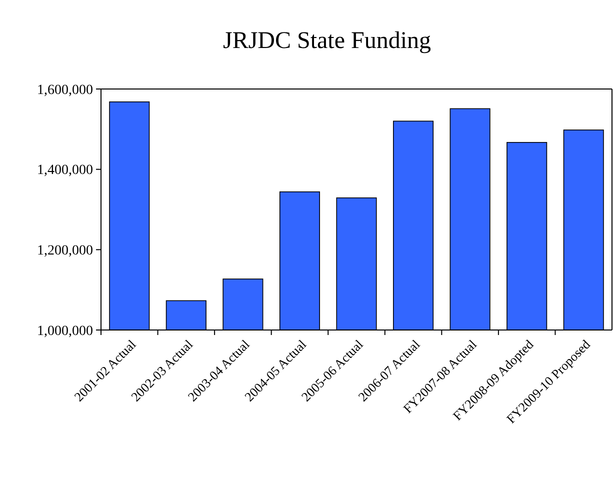  I want to click on y-tick-label: 1,200,000, so click(65, 251).